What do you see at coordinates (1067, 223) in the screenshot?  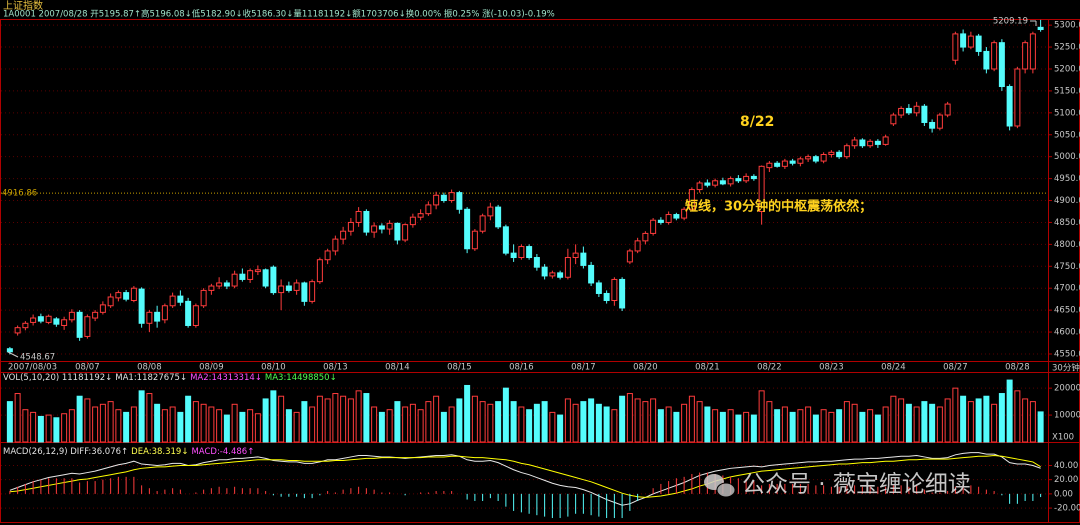 I see `y-tick-label: 4850.00` at bounding box center [1067, 223].